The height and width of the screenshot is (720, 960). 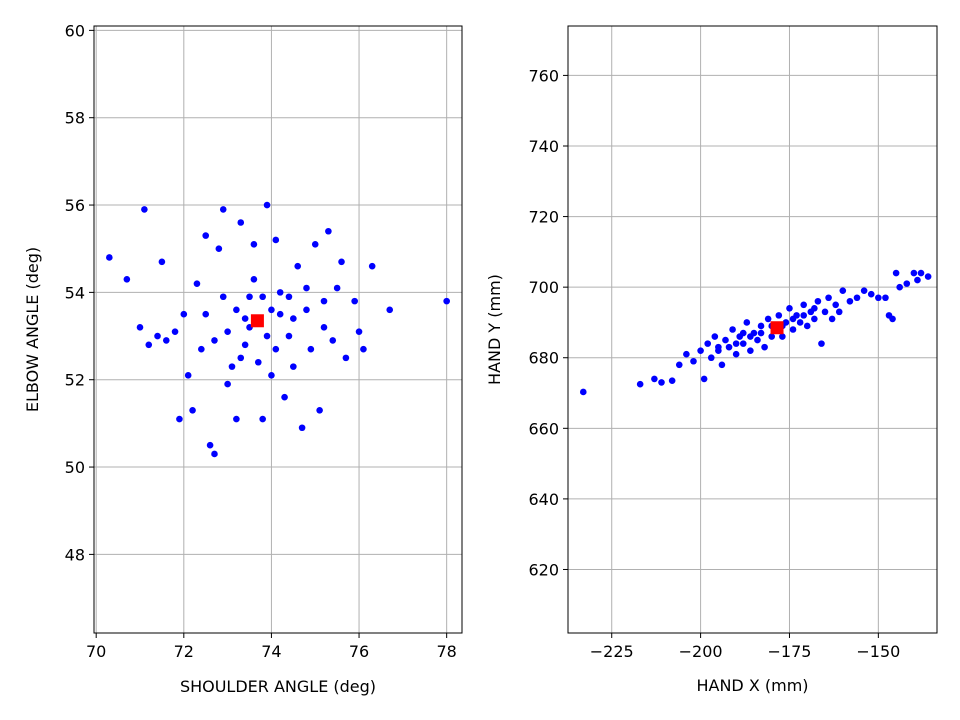 What do you see at coordinates (75, 554) in the screenshot?
I see `y-tick-label: 48` at bounding box center [75, 554].